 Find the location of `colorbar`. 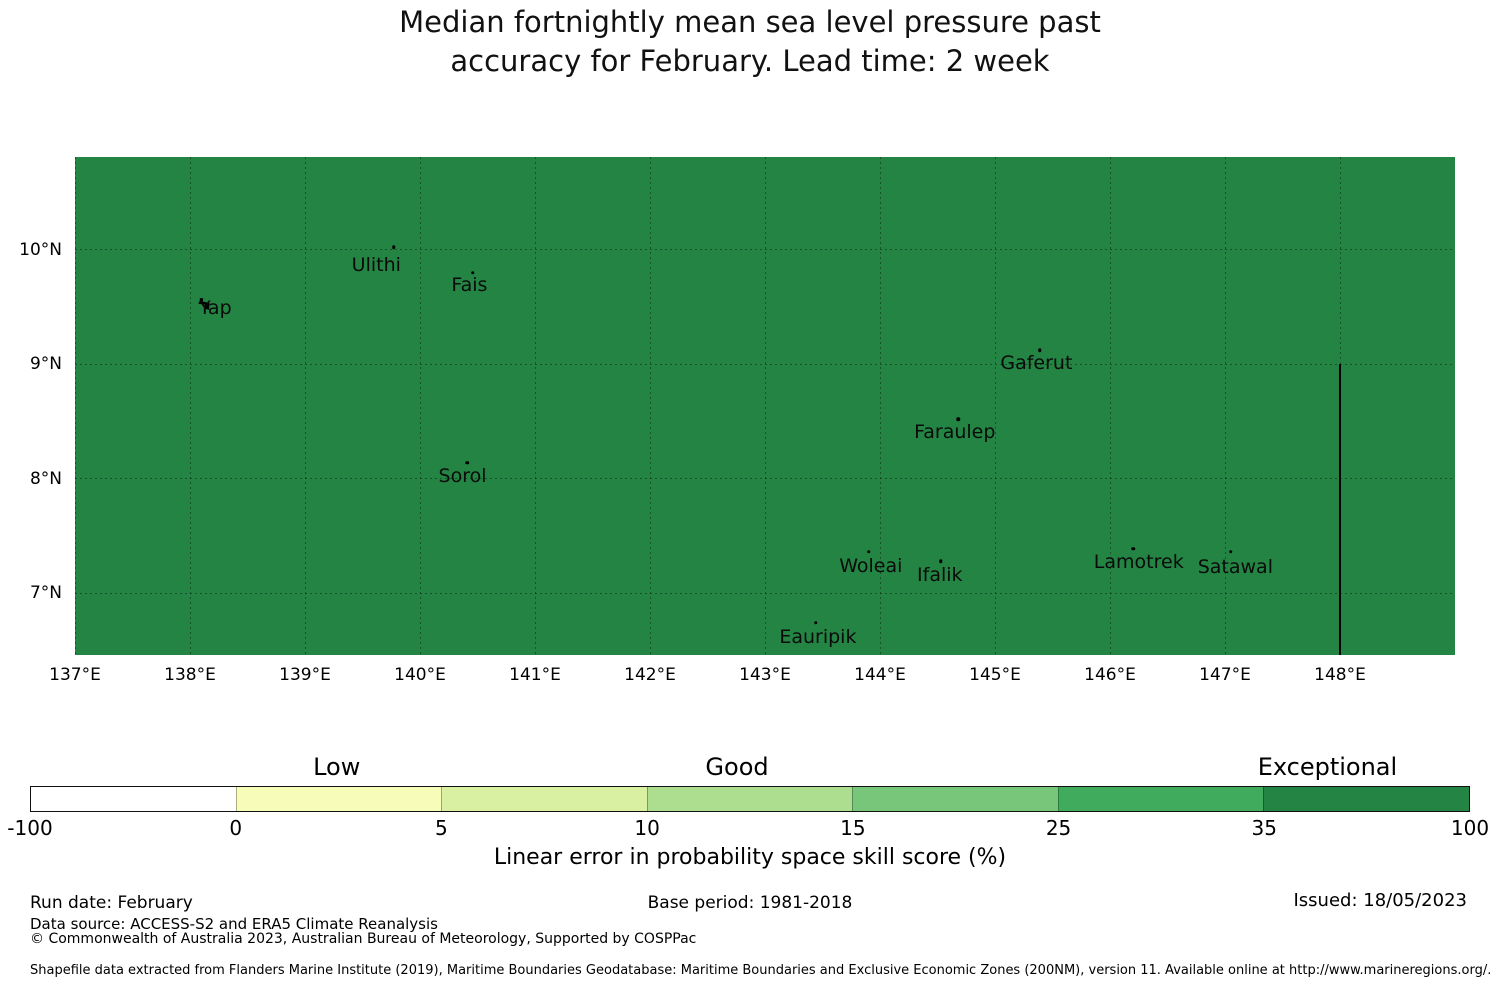

colorbar is located at coordinates (750, 799).